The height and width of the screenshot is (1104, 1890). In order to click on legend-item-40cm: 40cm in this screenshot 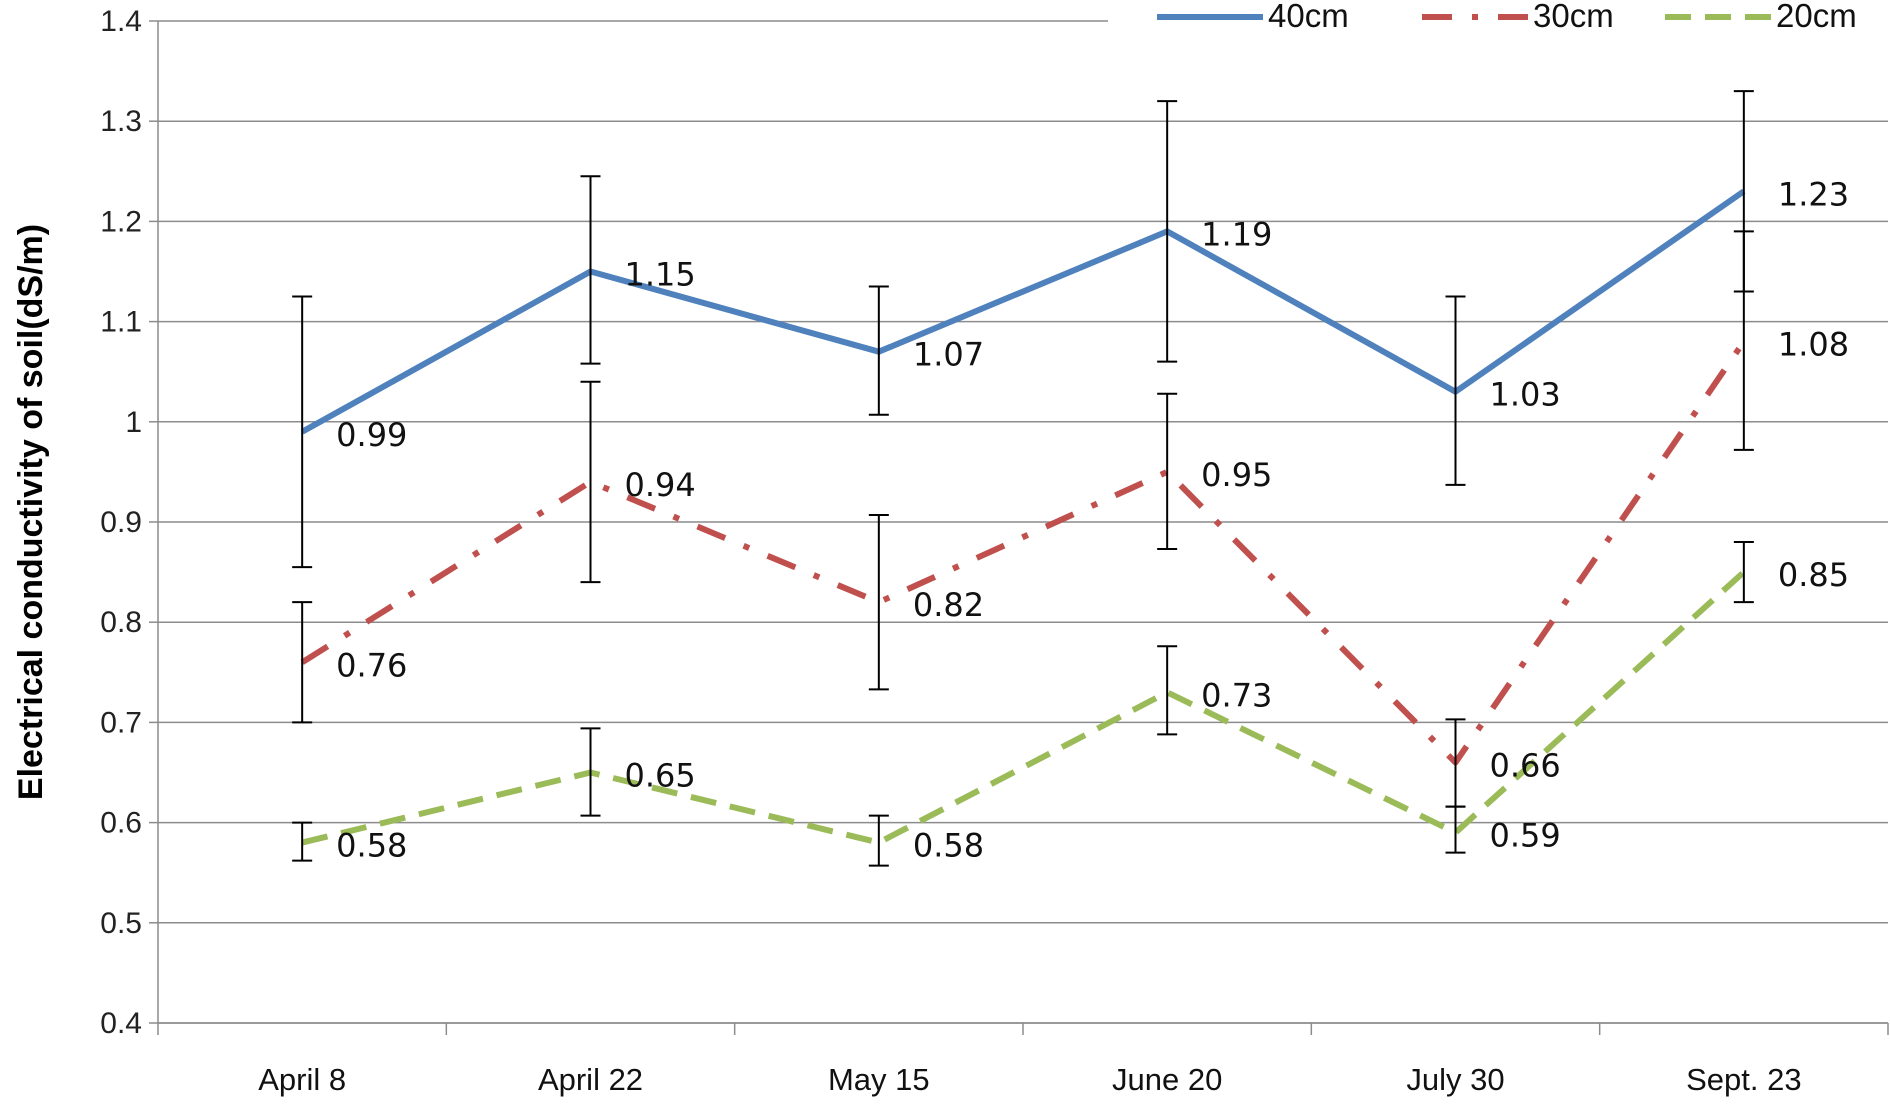, I will do `click(1253, 17)`.